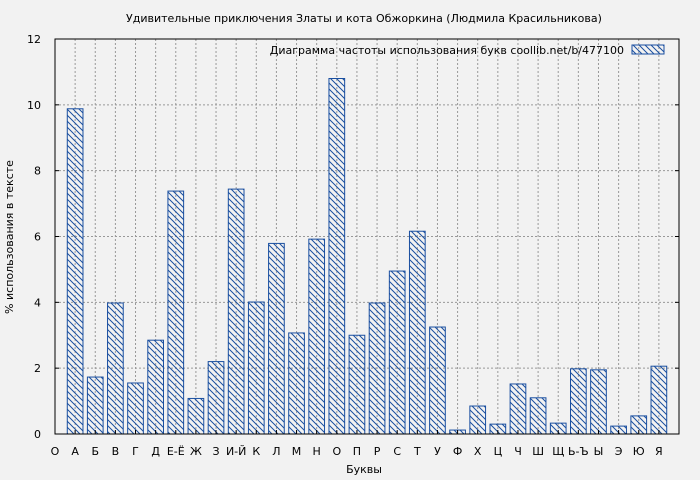 This screenshot has width=700, height=480. I want to click on y-tick-label: 6, so click(37, 237).